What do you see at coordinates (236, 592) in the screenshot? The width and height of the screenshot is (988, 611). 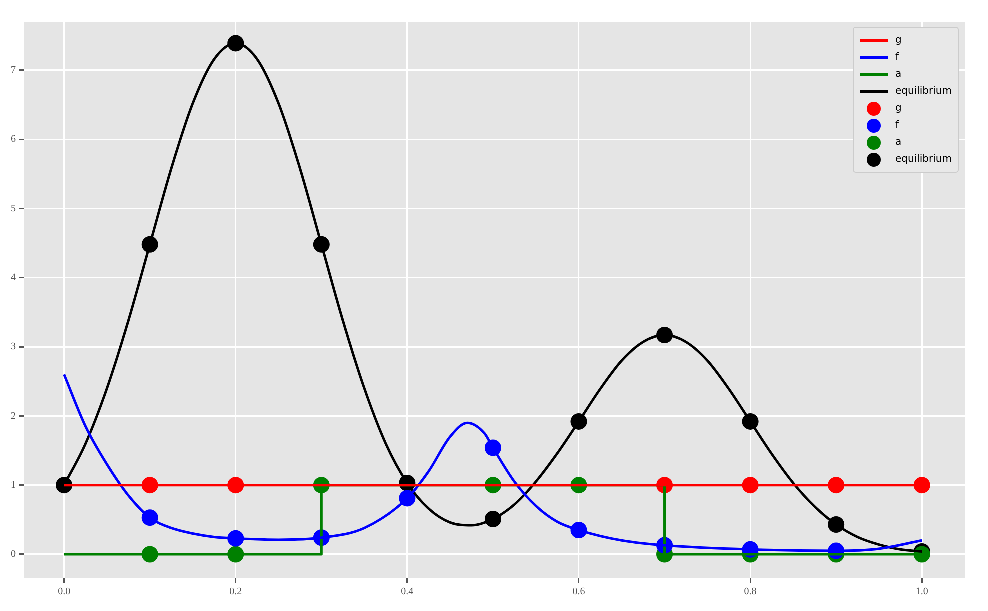 I see `x-tick-label: 0.2` at bounding box center [236, 592].